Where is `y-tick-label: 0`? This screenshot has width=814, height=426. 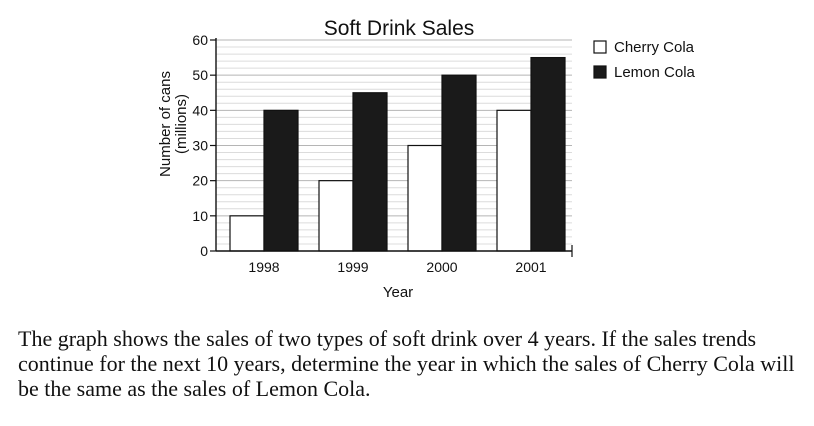 y-tick-label: 0 is located at coordinates (204, 251).